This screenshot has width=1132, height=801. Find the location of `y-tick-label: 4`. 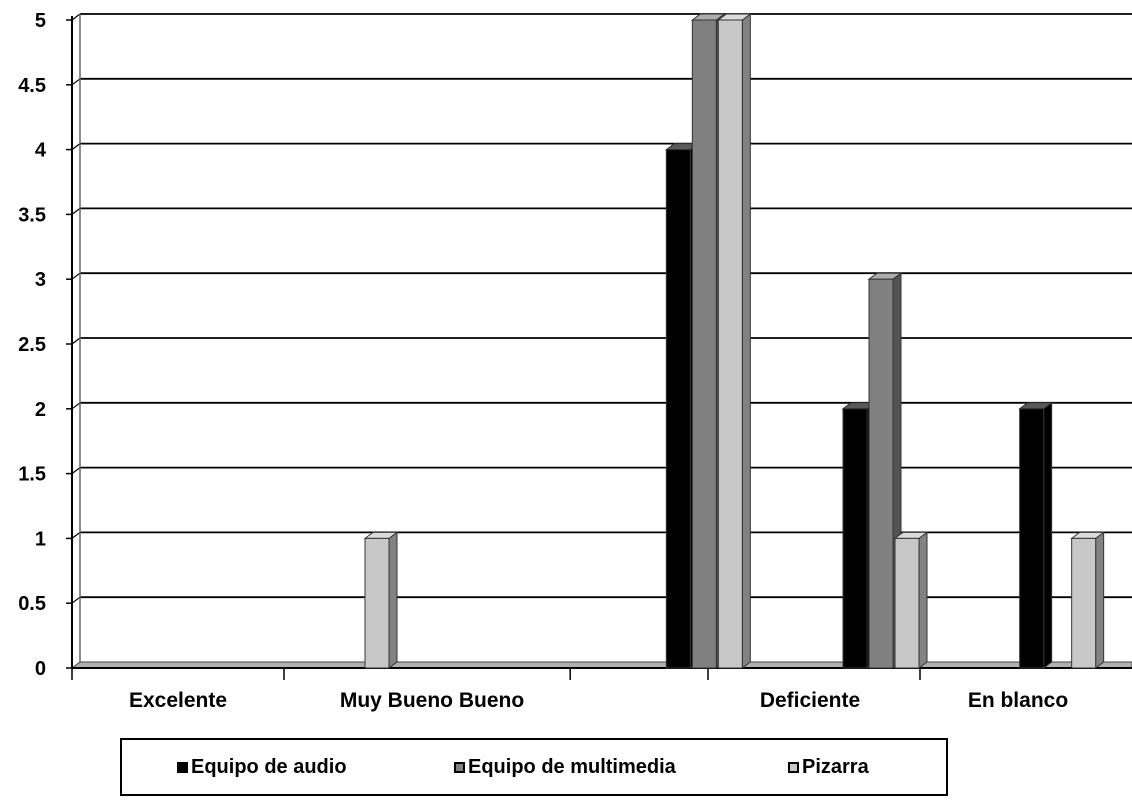

y-tick-label: 4 is located at coordinates (41, 151).